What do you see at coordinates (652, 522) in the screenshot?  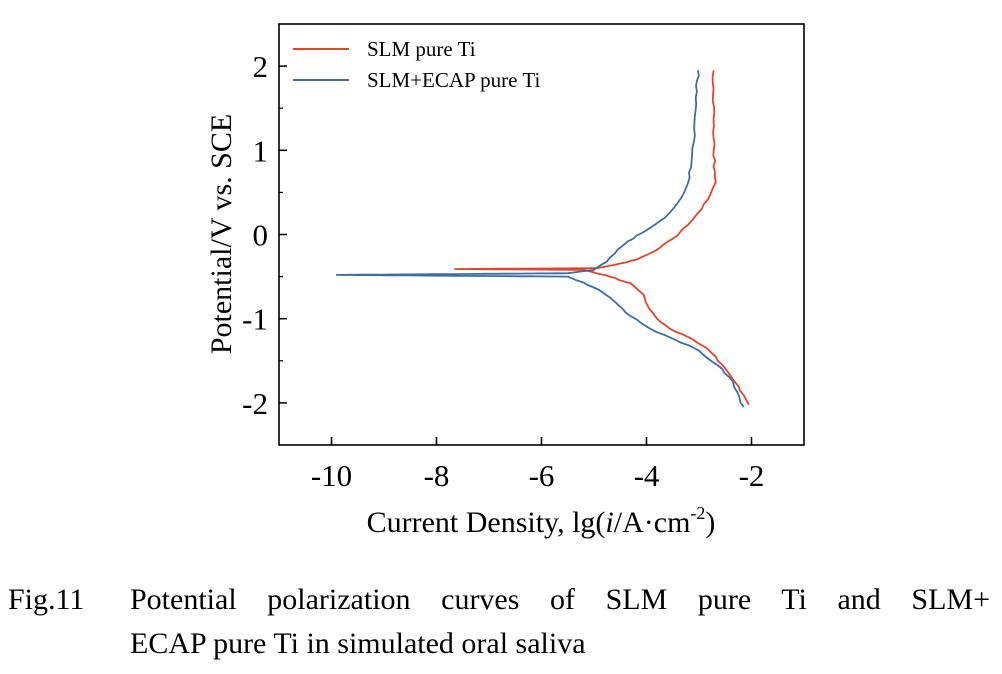 I see `x-axis-label-mid: /A·cm` at bounding box center [652, 522].